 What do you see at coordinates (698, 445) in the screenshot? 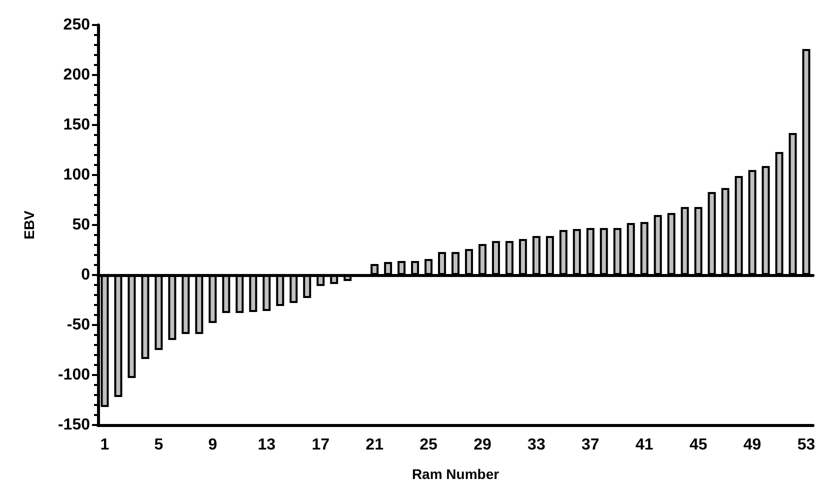
I see `x-tick-label: 45` at bounding box center [698, 445].